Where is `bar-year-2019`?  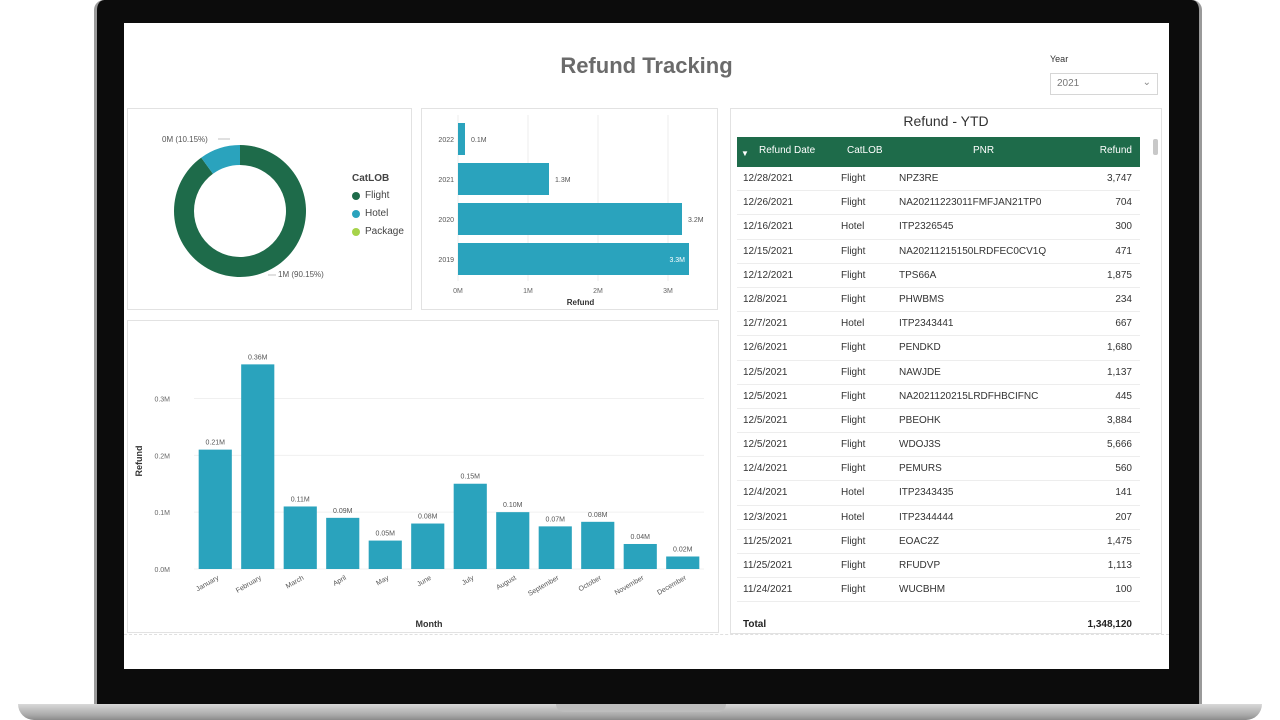
bar-year-2019 is located at coordinates (573, 259).